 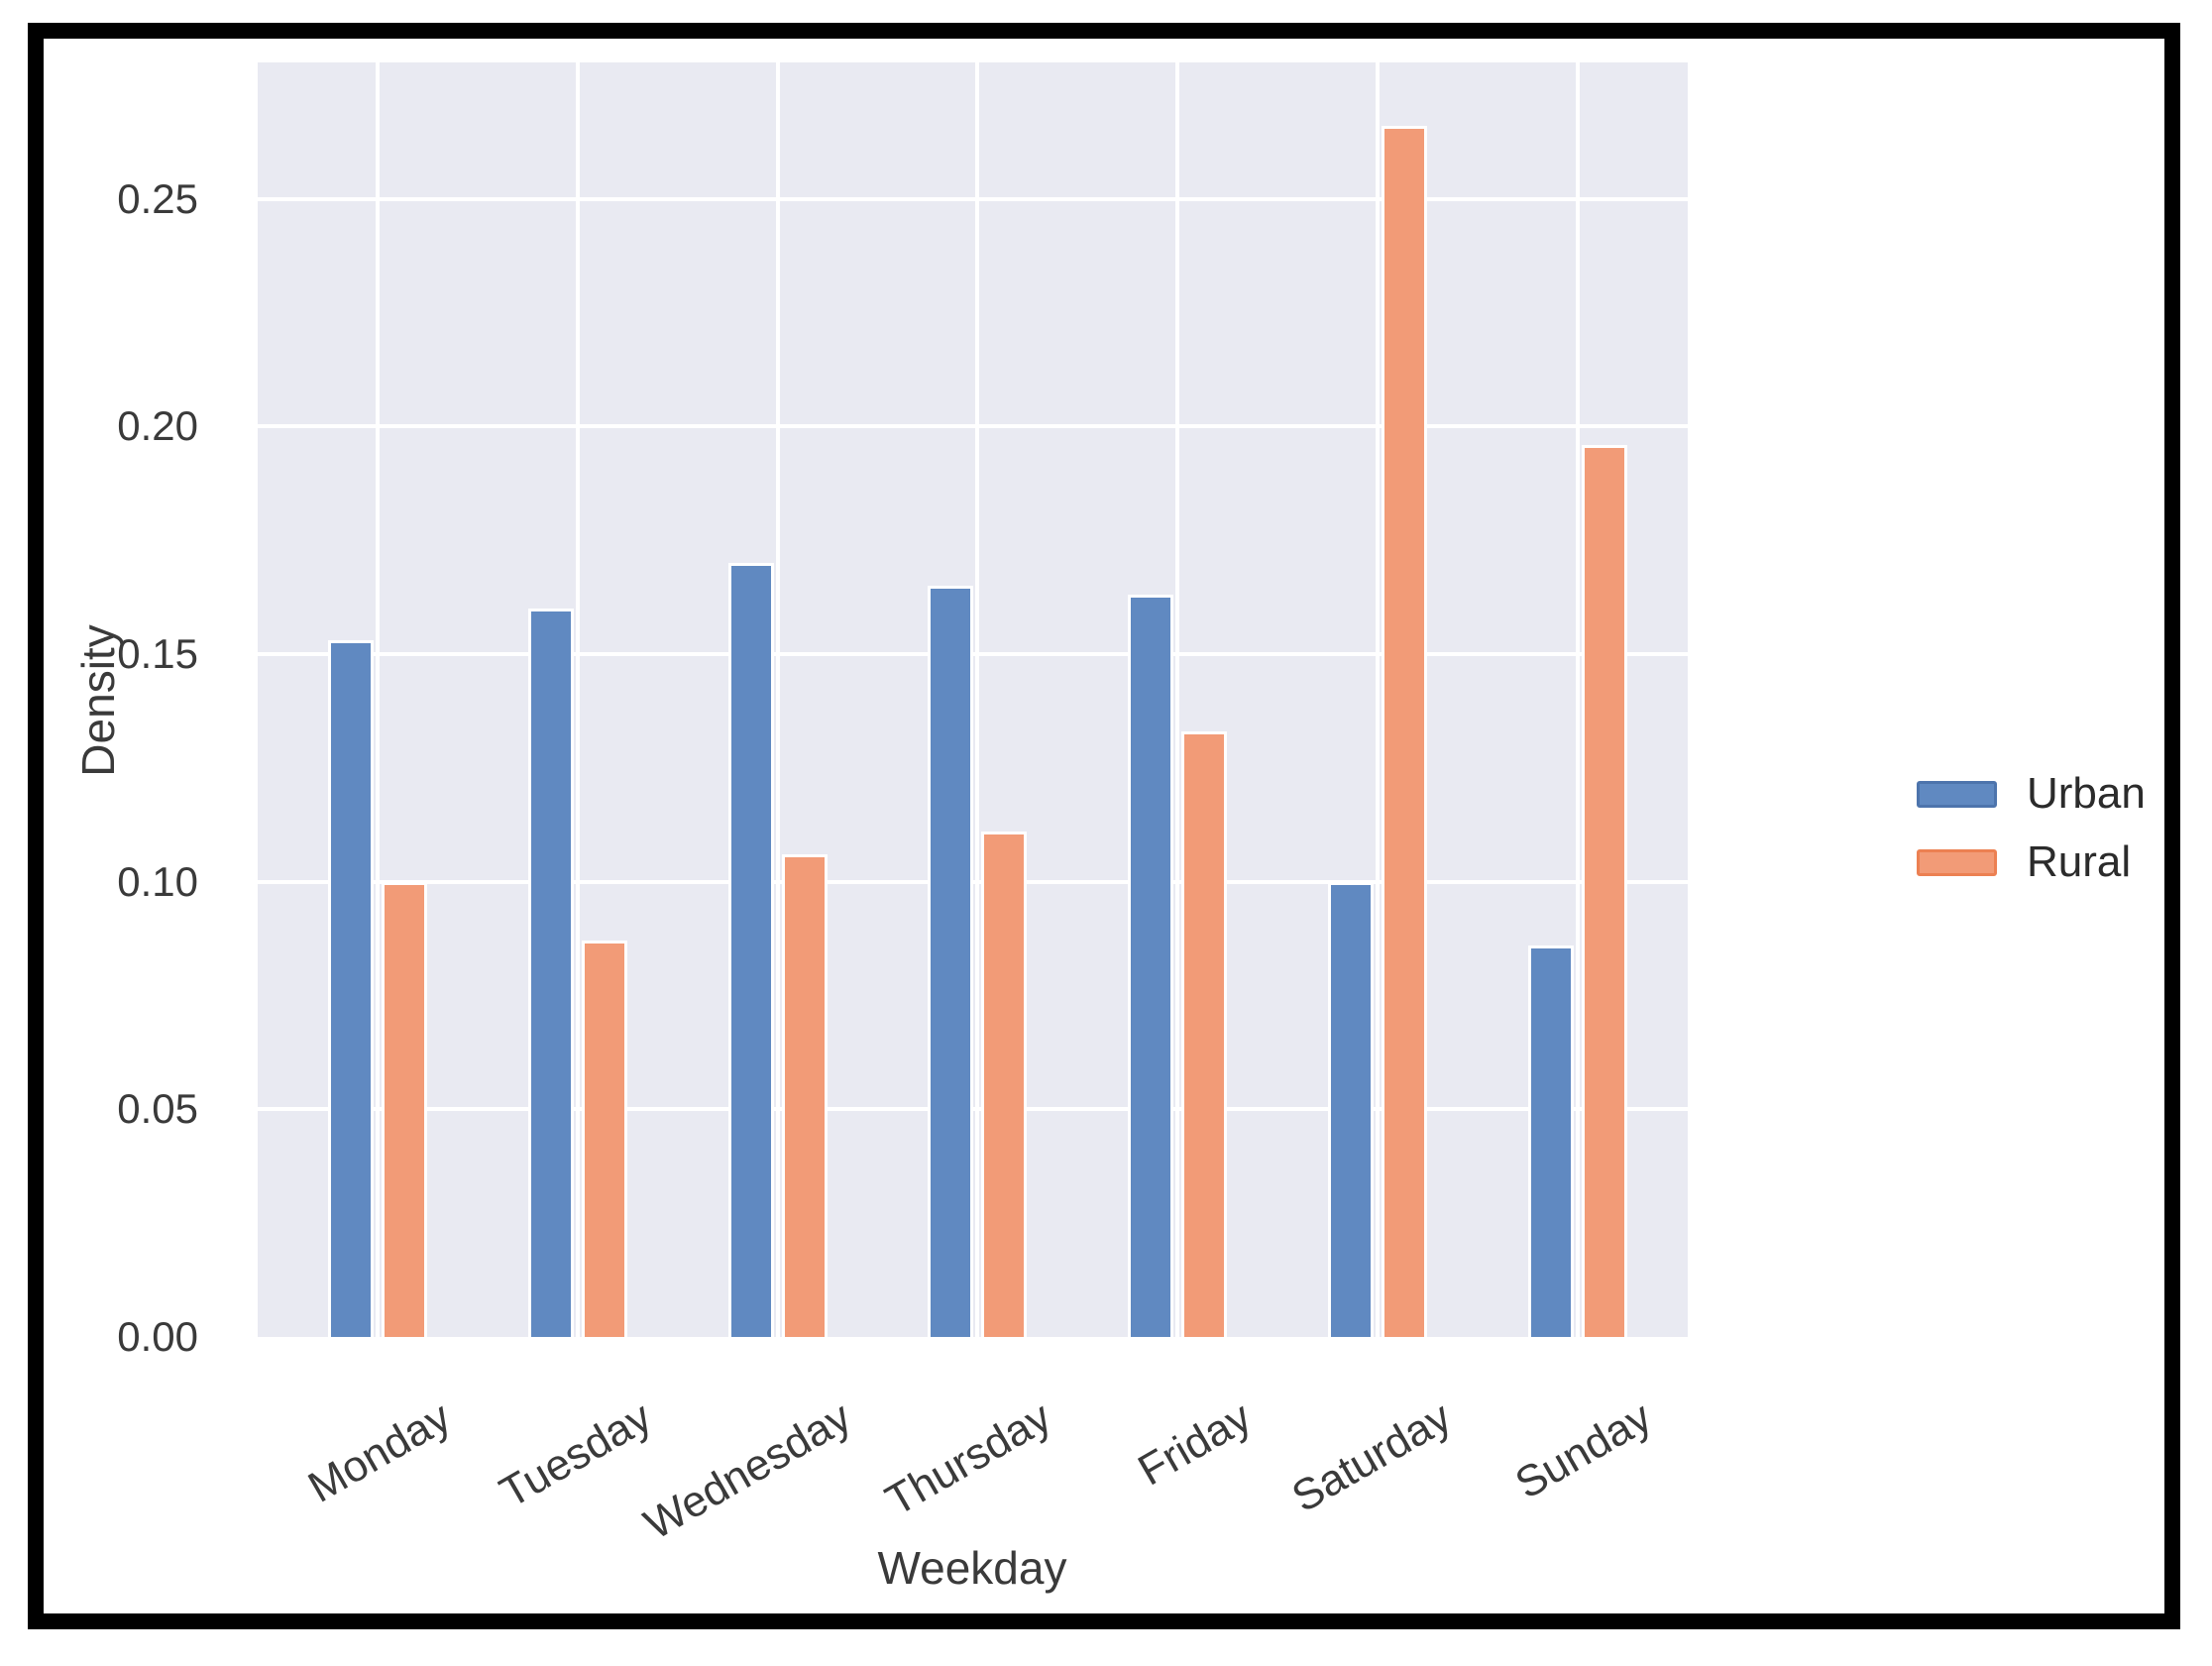 I want to click on bar-tuesday-rural, so click(x=604, y=1139).